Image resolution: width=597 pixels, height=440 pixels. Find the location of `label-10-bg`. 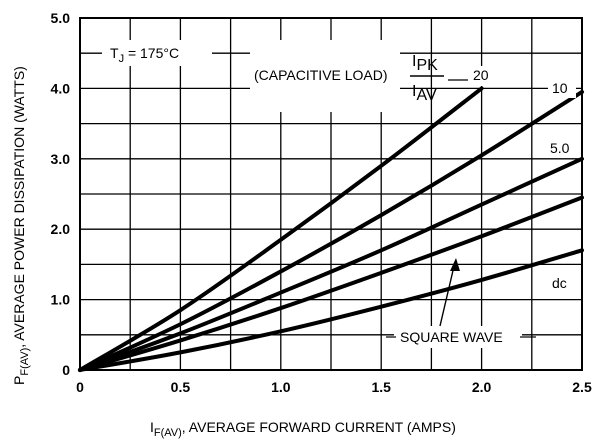

label-10-bg is located at coordinates (562, 88).